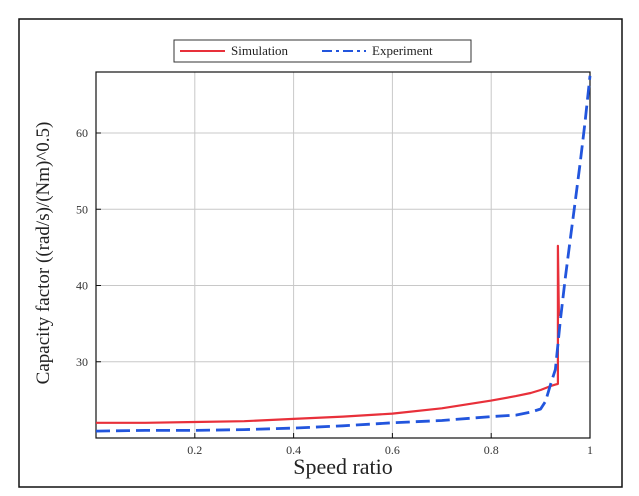 The height and width of the screenshot is (496, 639). What do you see at coordinates (82, 209) in the screenshot?
I see `y-tick-label: 50` at bounding box center [82, 209].